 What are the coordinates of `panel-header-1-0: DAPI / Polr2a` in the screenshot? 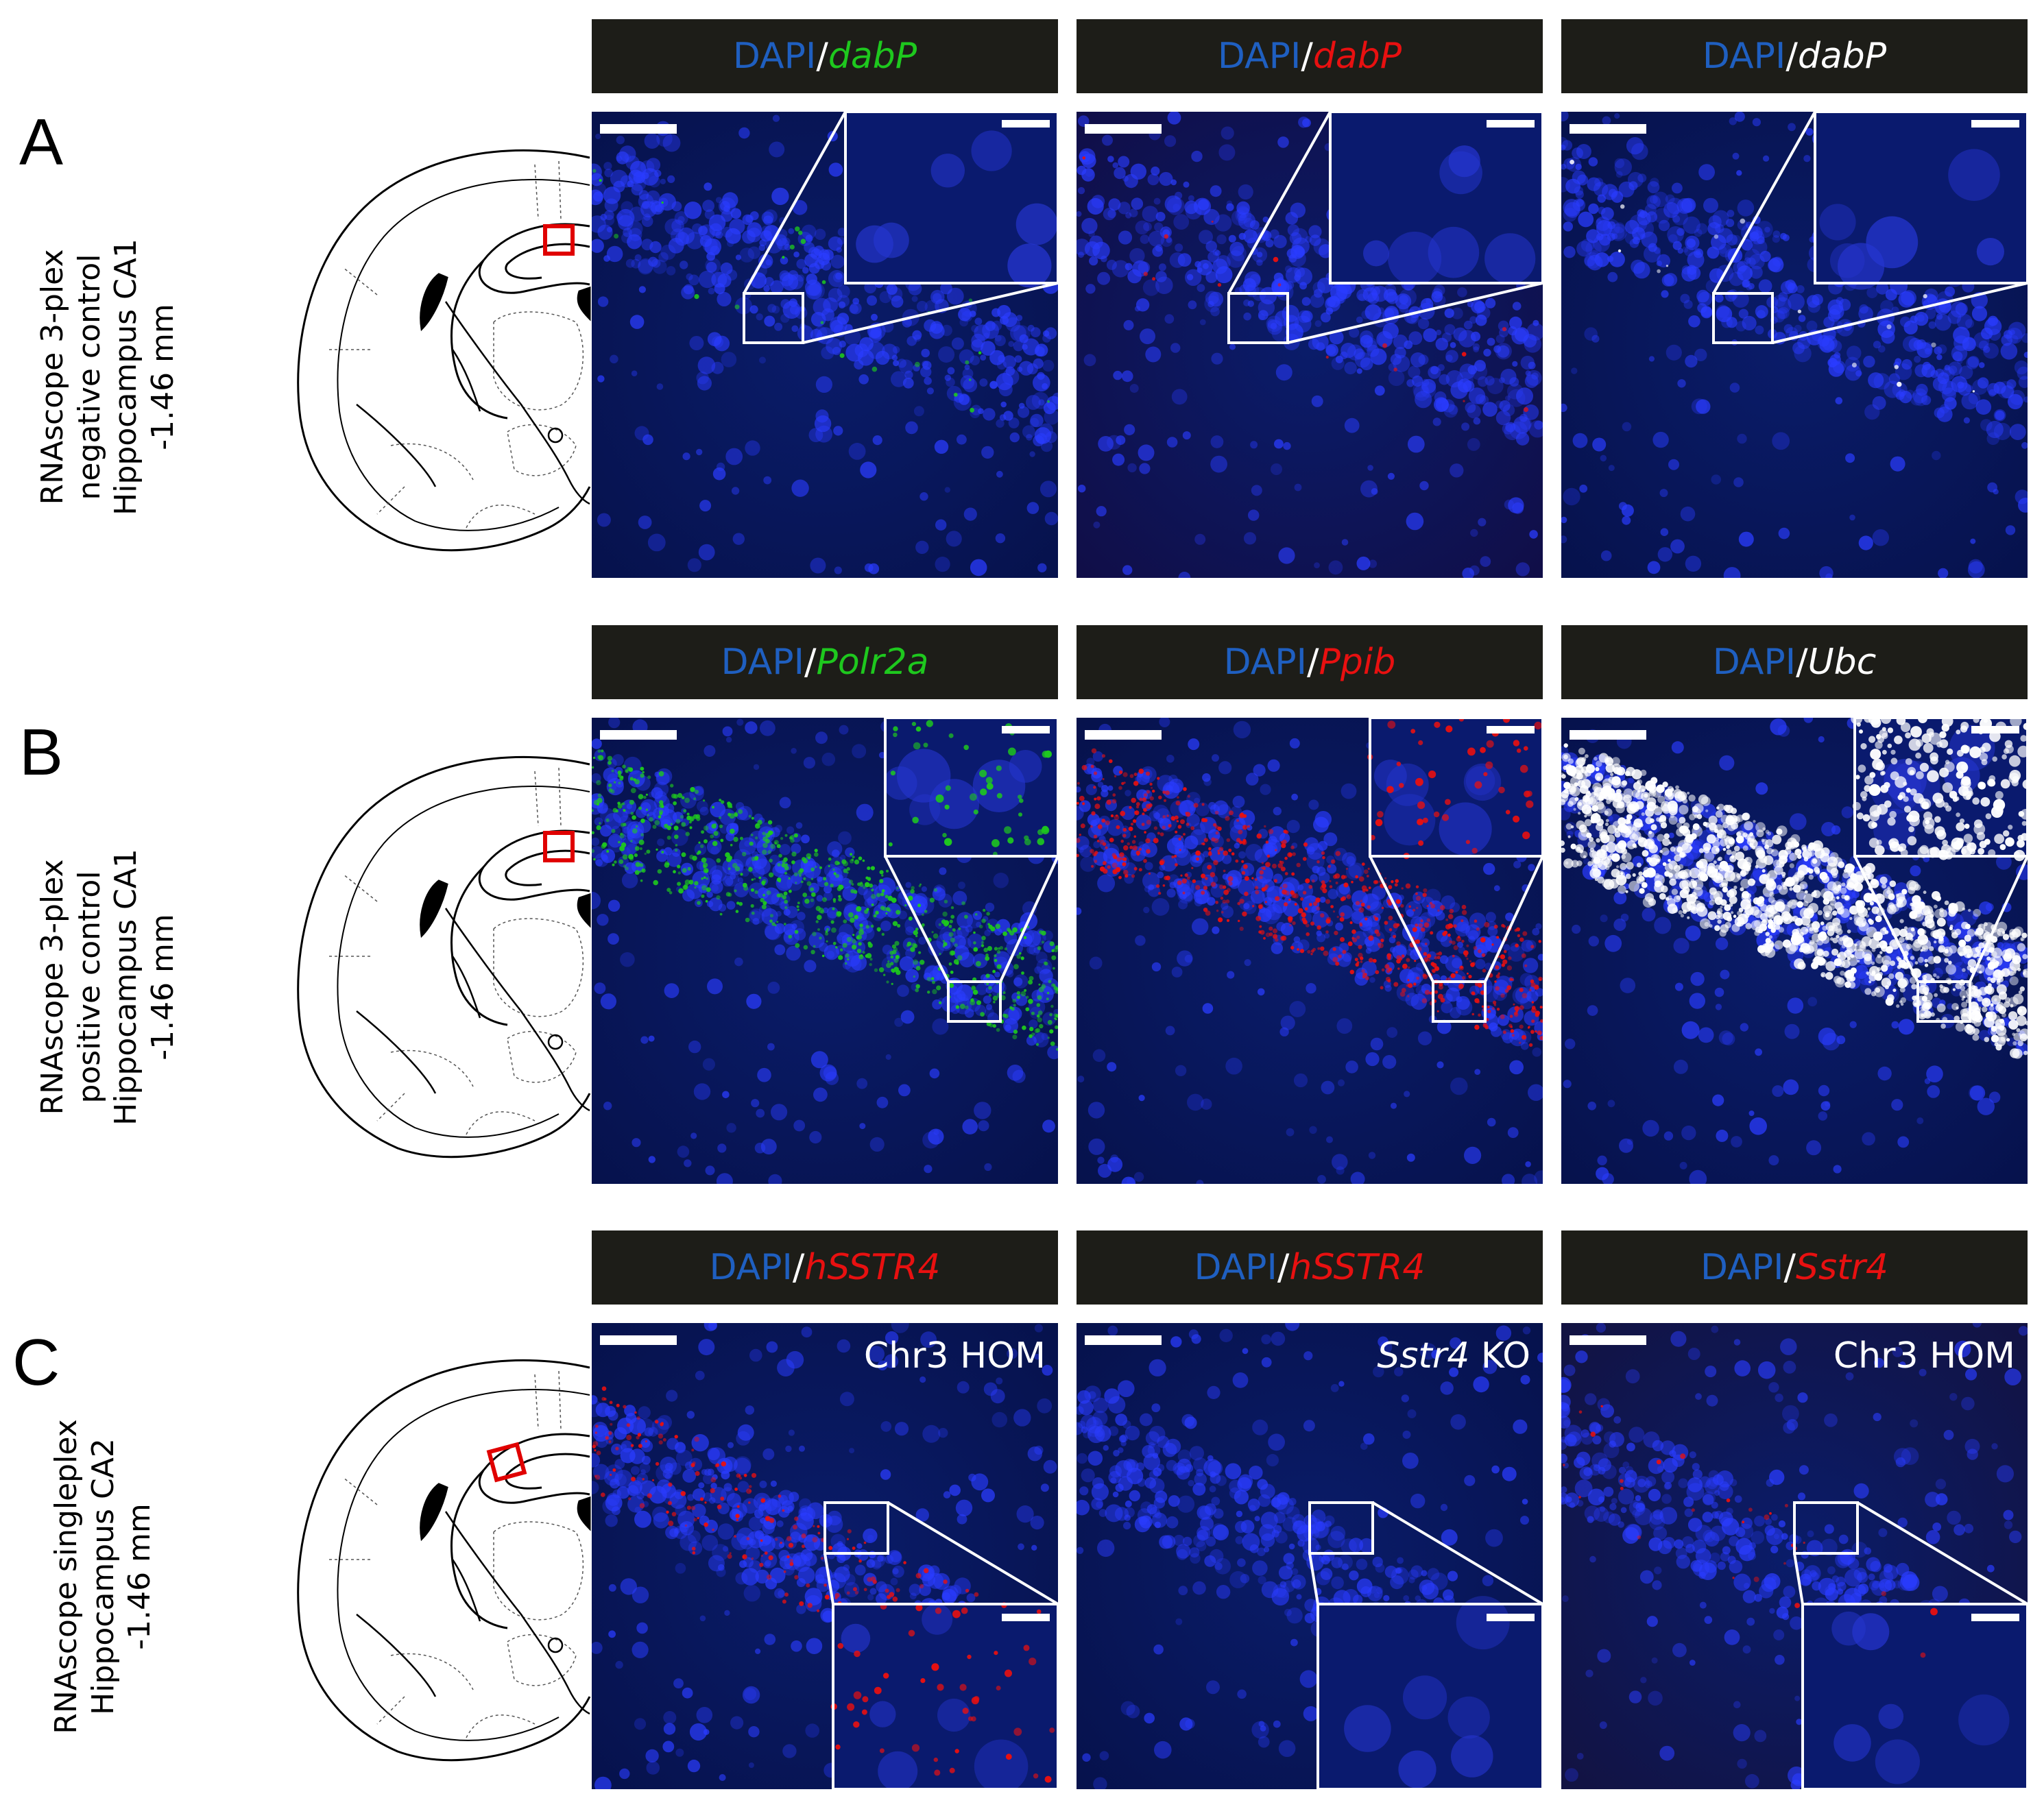 It's located at (825, 662).